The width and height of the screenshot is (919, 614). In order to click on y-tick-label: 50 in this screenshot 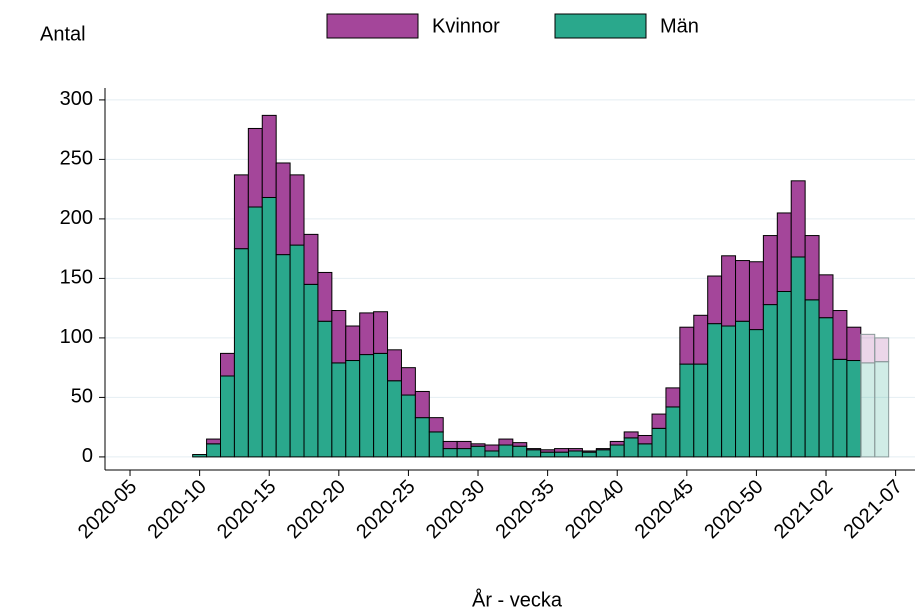, I will do `click(82, 397)`.